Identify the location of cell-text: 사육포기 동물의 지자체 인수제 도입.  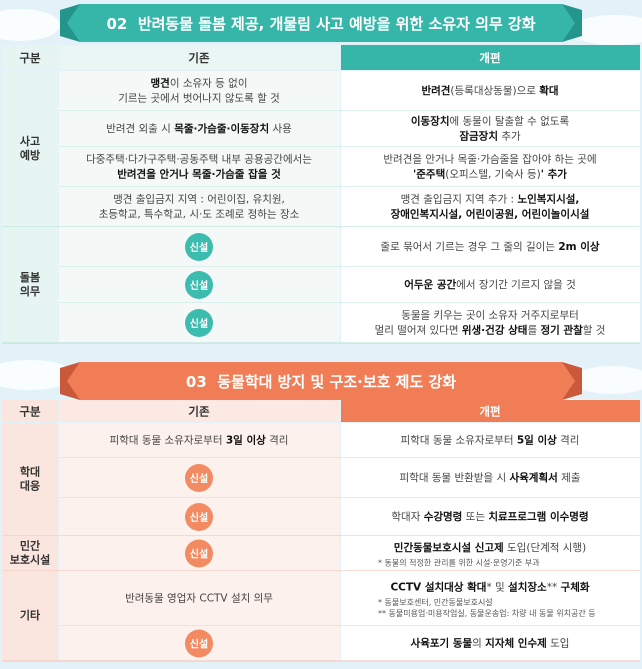
(490, 643).